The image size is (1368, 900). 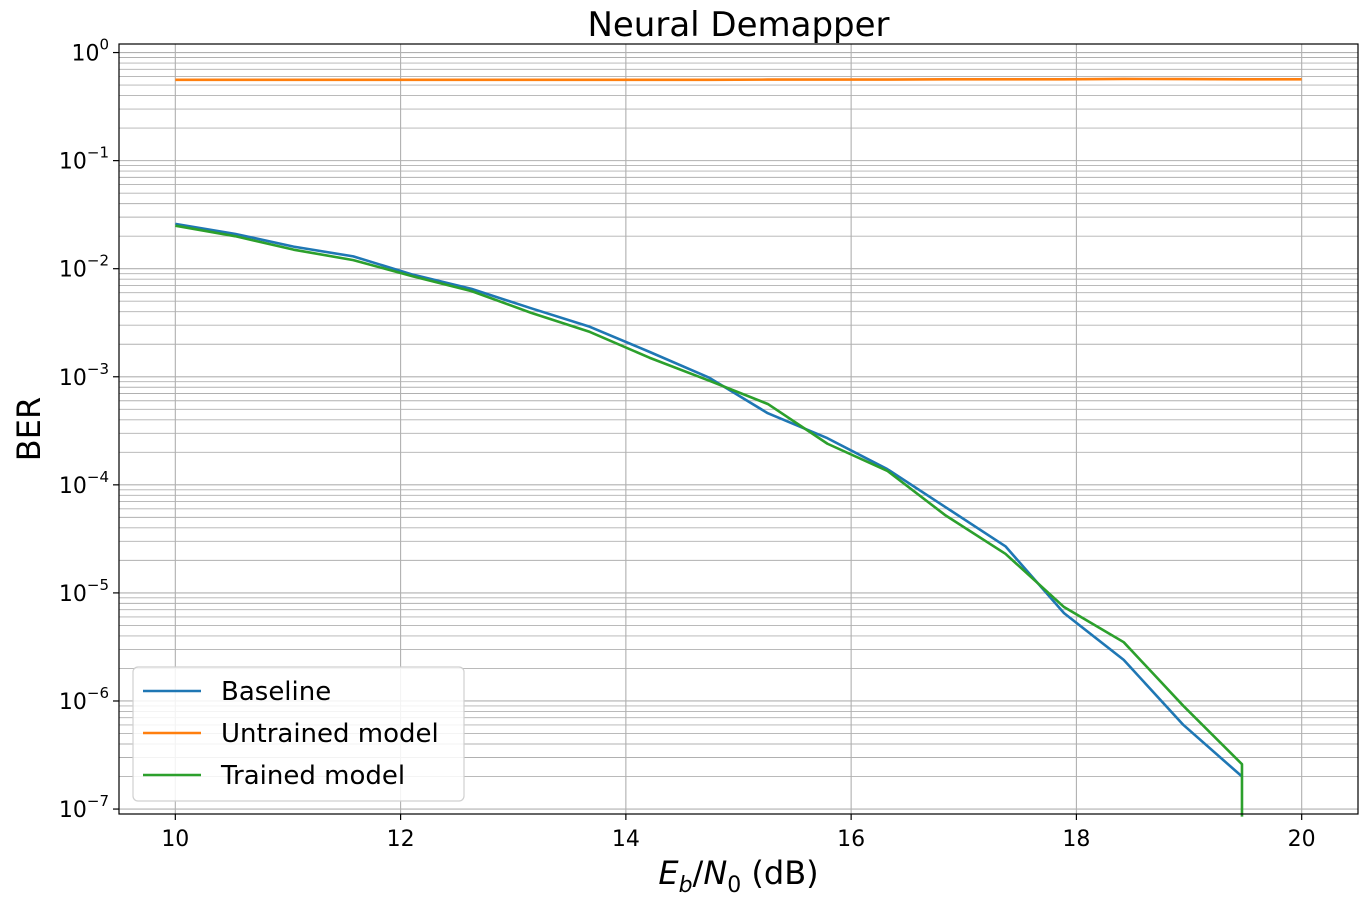 I want to click on x-tick-label: 18, so click(x=1076, y=839).